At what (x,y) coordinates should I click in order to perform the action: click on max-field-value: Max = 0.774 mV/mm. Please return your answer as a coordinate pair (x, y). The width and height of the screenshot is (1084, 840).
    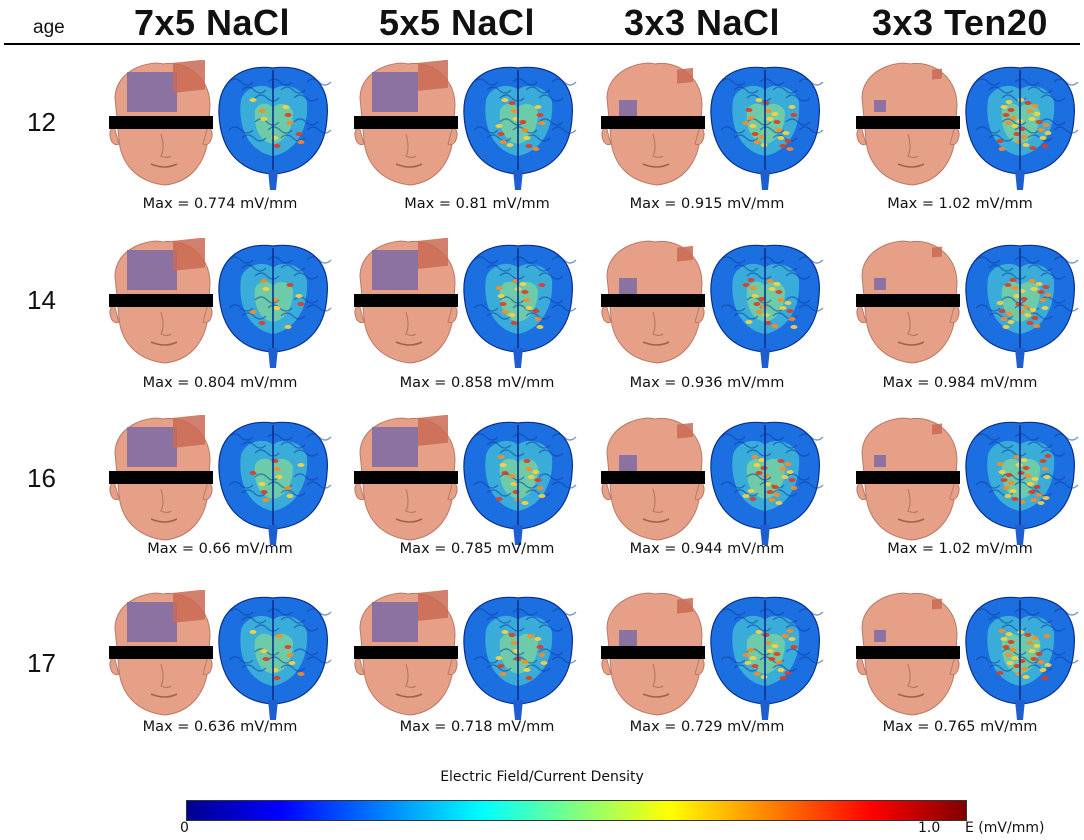
    Looking at the image, I should click on (220, 204).